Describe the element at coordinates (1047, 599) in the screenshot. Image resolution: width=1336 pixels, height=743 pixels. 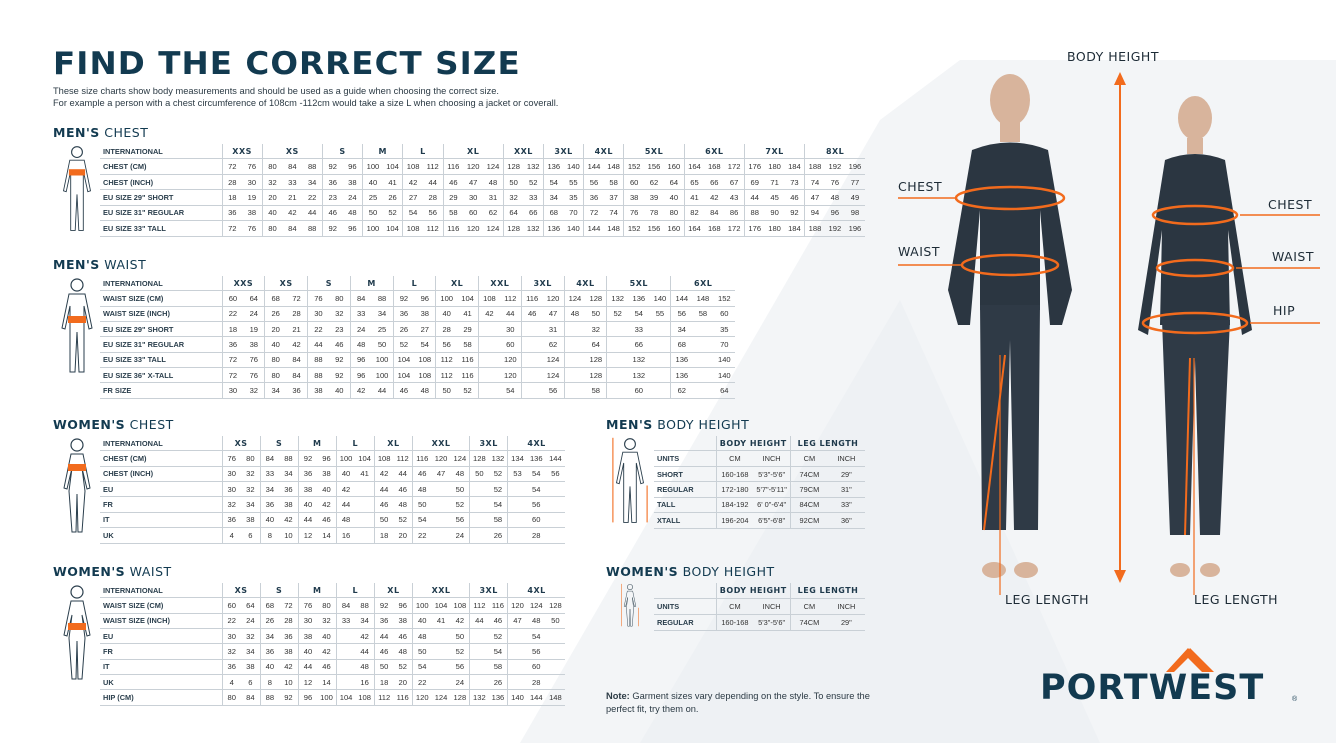
I see `men-leg-length-label: LEG LENGTH` at that location.